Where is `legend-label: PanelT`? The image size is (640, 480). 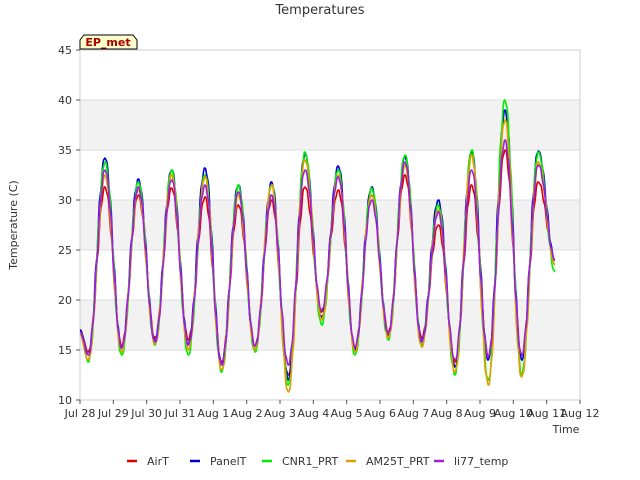
legend-label: PanelT is located at coordinates (228, 461).